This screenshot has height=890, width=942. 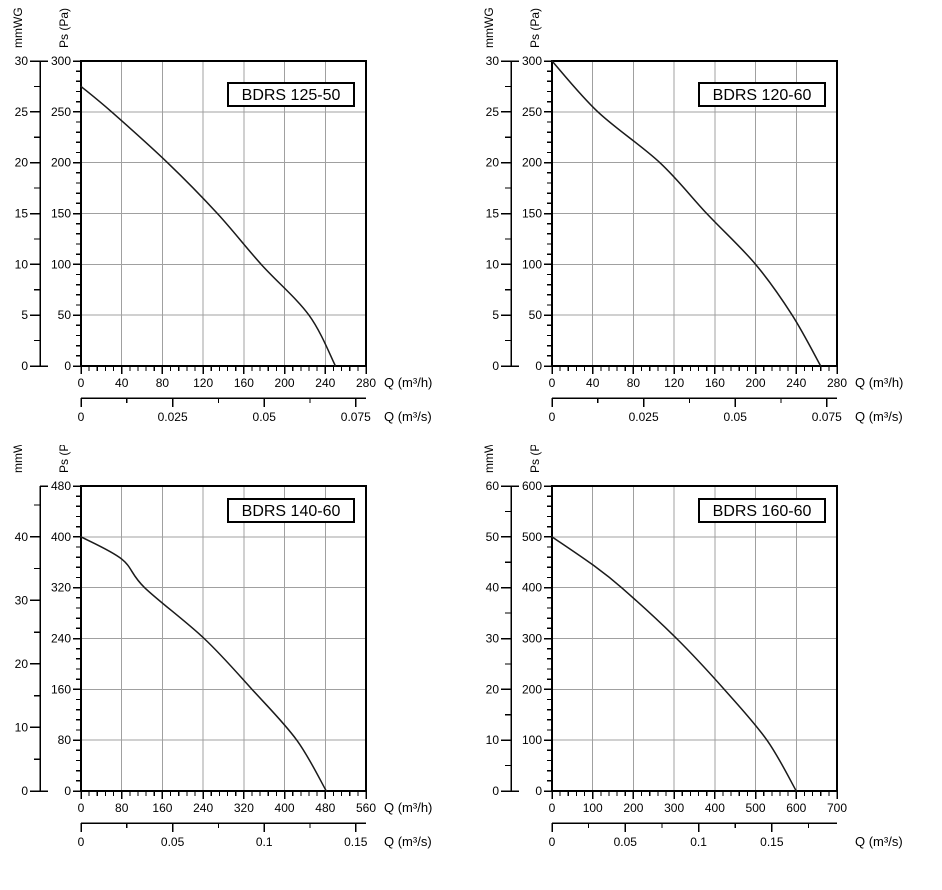 I want to click on pa-axis-tick-labels: 0 100 200 300 400 500 600, so click(x=532, y=638).